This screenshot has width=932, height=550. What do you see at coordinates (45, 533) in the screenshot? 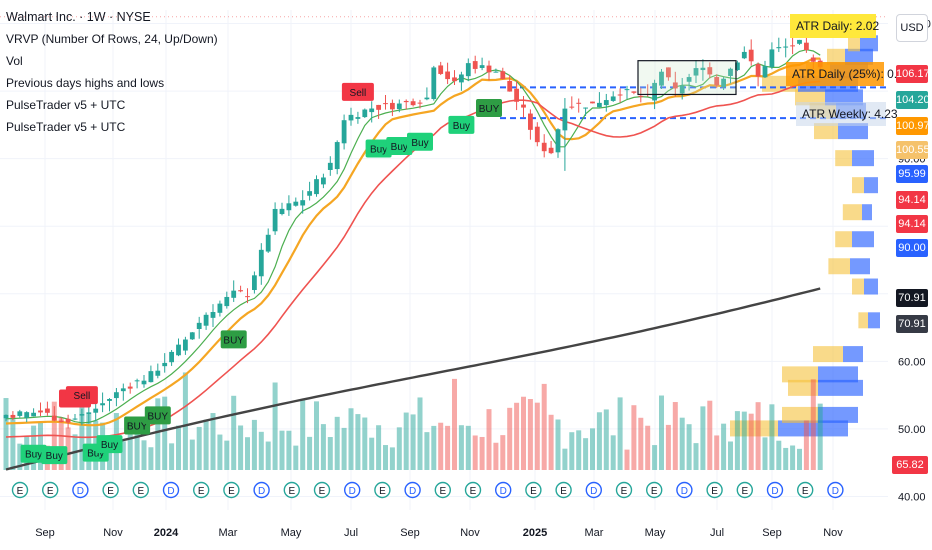
I see `x-tick-label: Sep` at bounding box center [45, 533].